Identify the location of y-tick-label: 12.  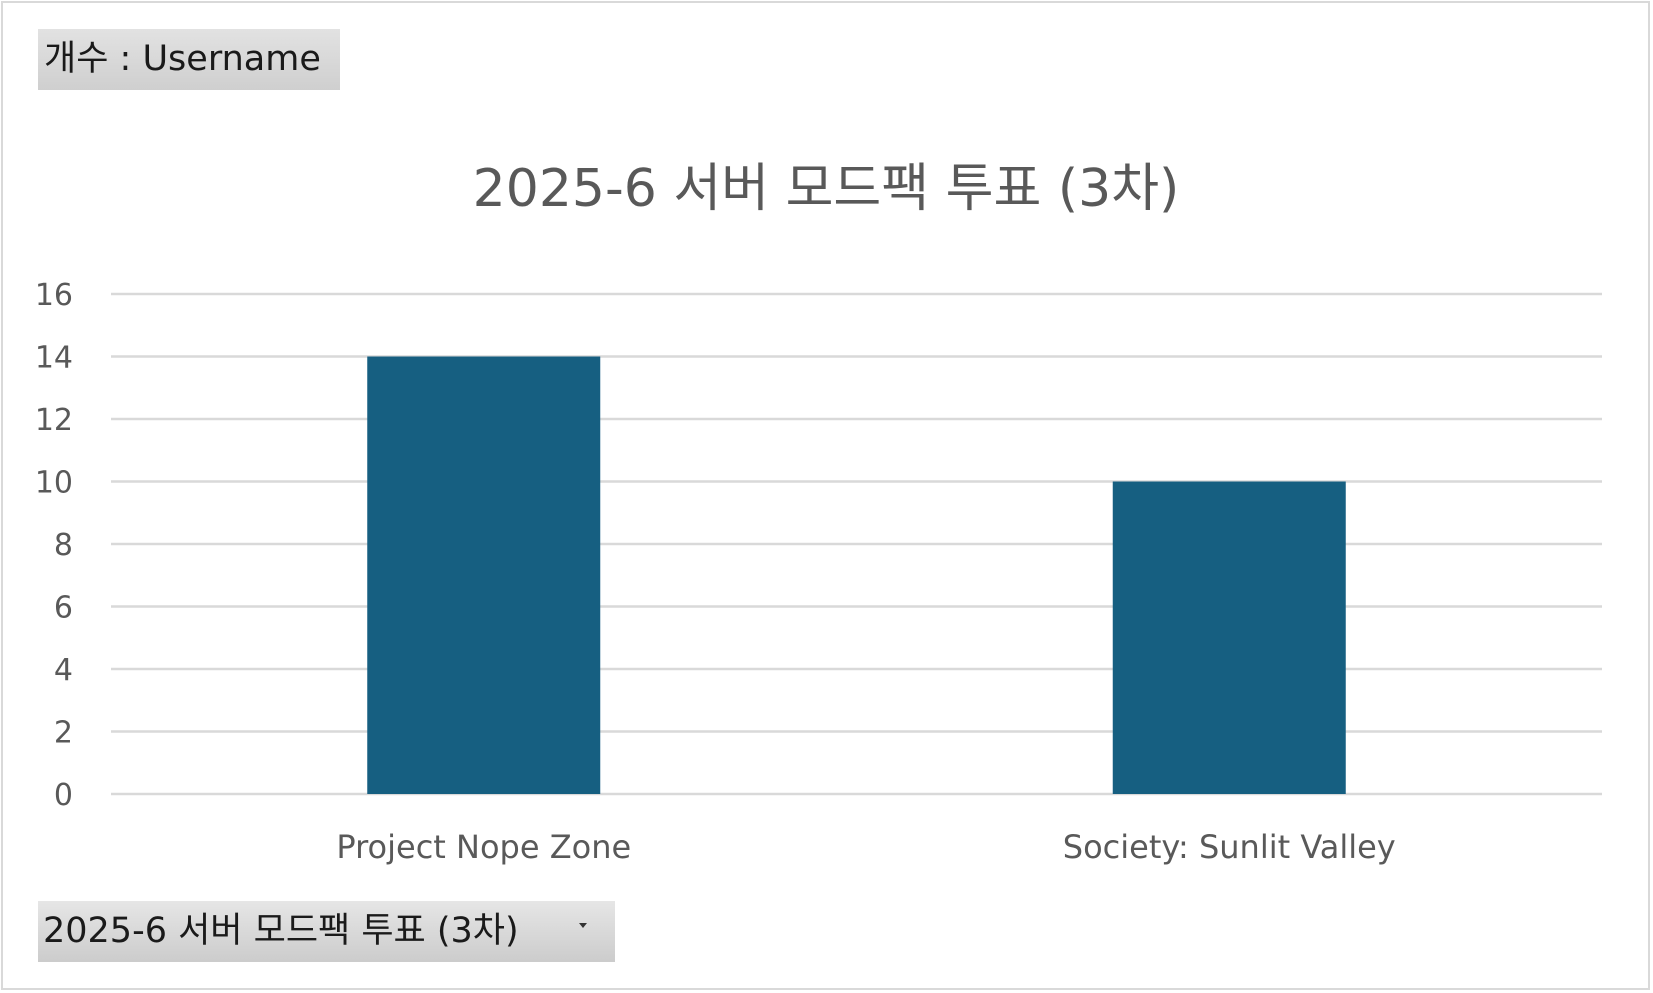
(54, 420).